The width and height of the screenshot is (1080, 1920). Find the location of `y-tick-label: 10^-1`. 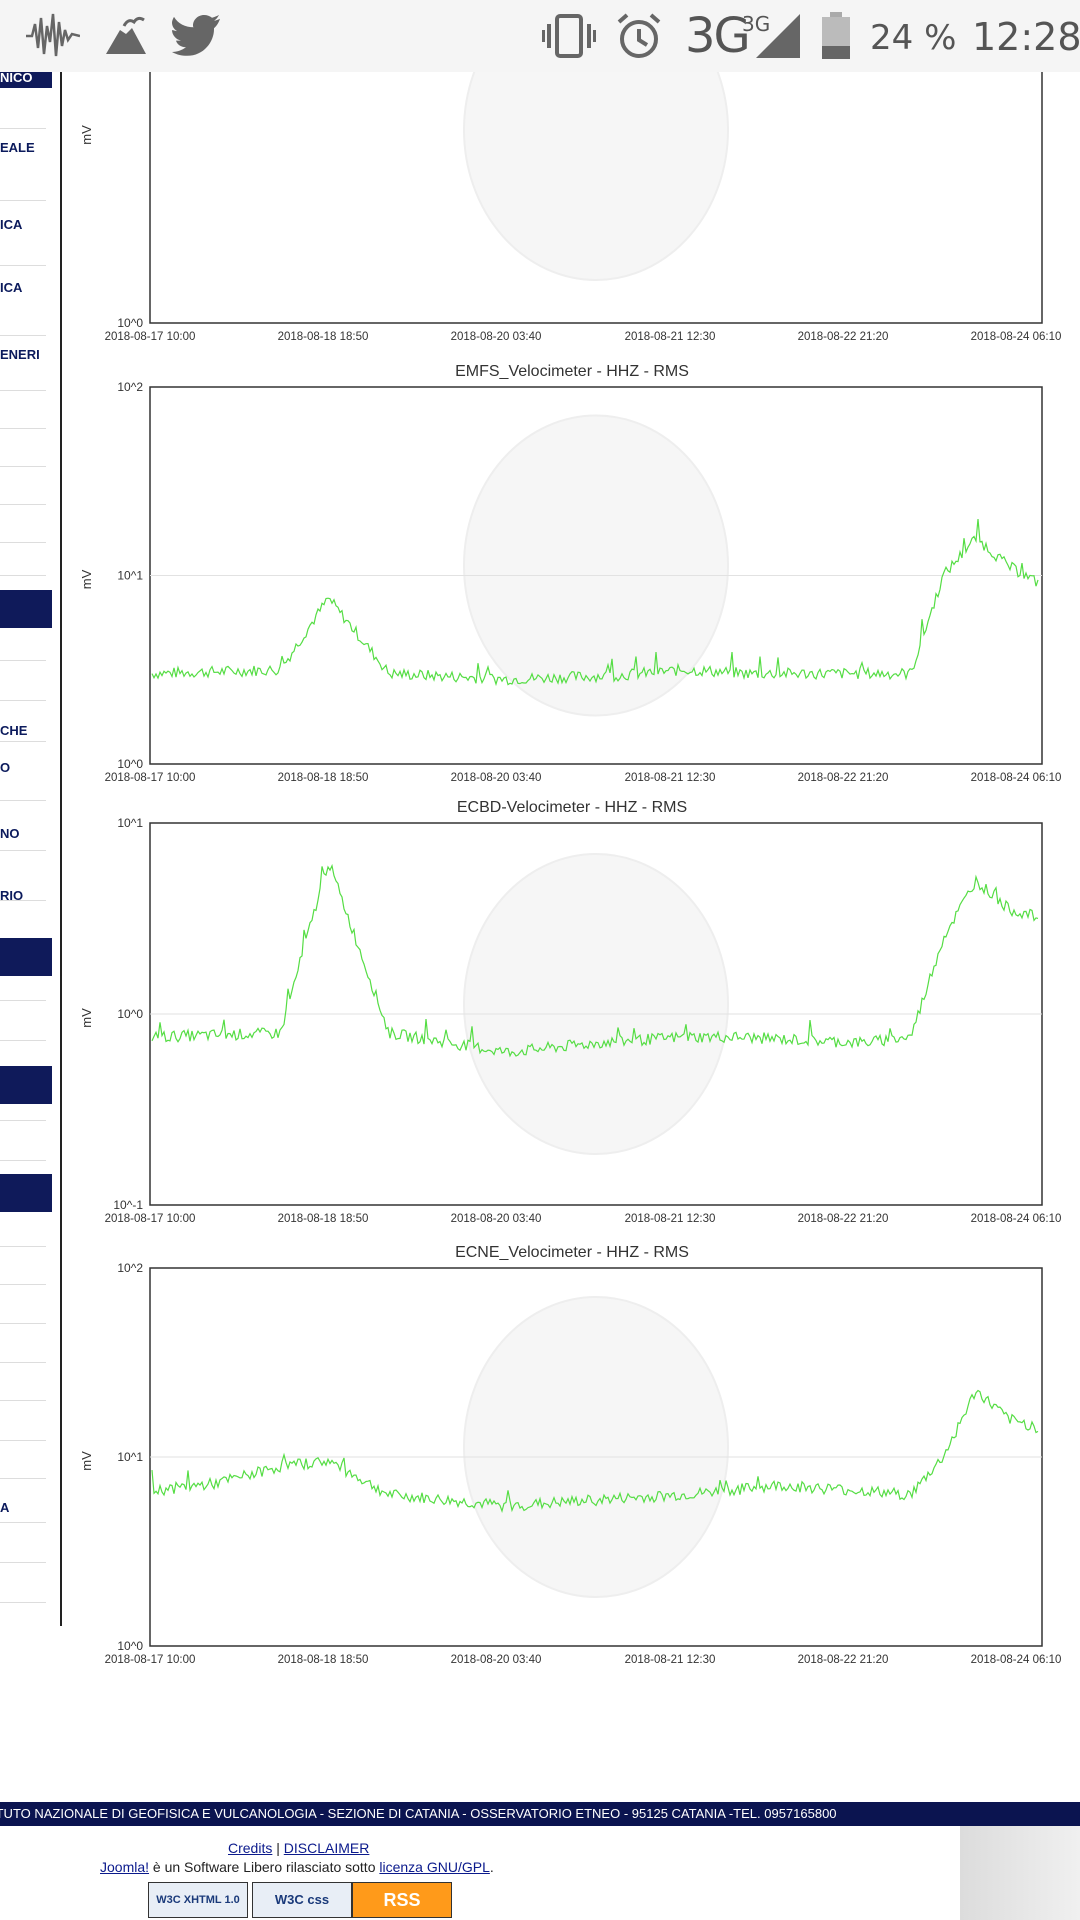

y-tick-label: 10^-1 is located at coordinates (128, 1205).